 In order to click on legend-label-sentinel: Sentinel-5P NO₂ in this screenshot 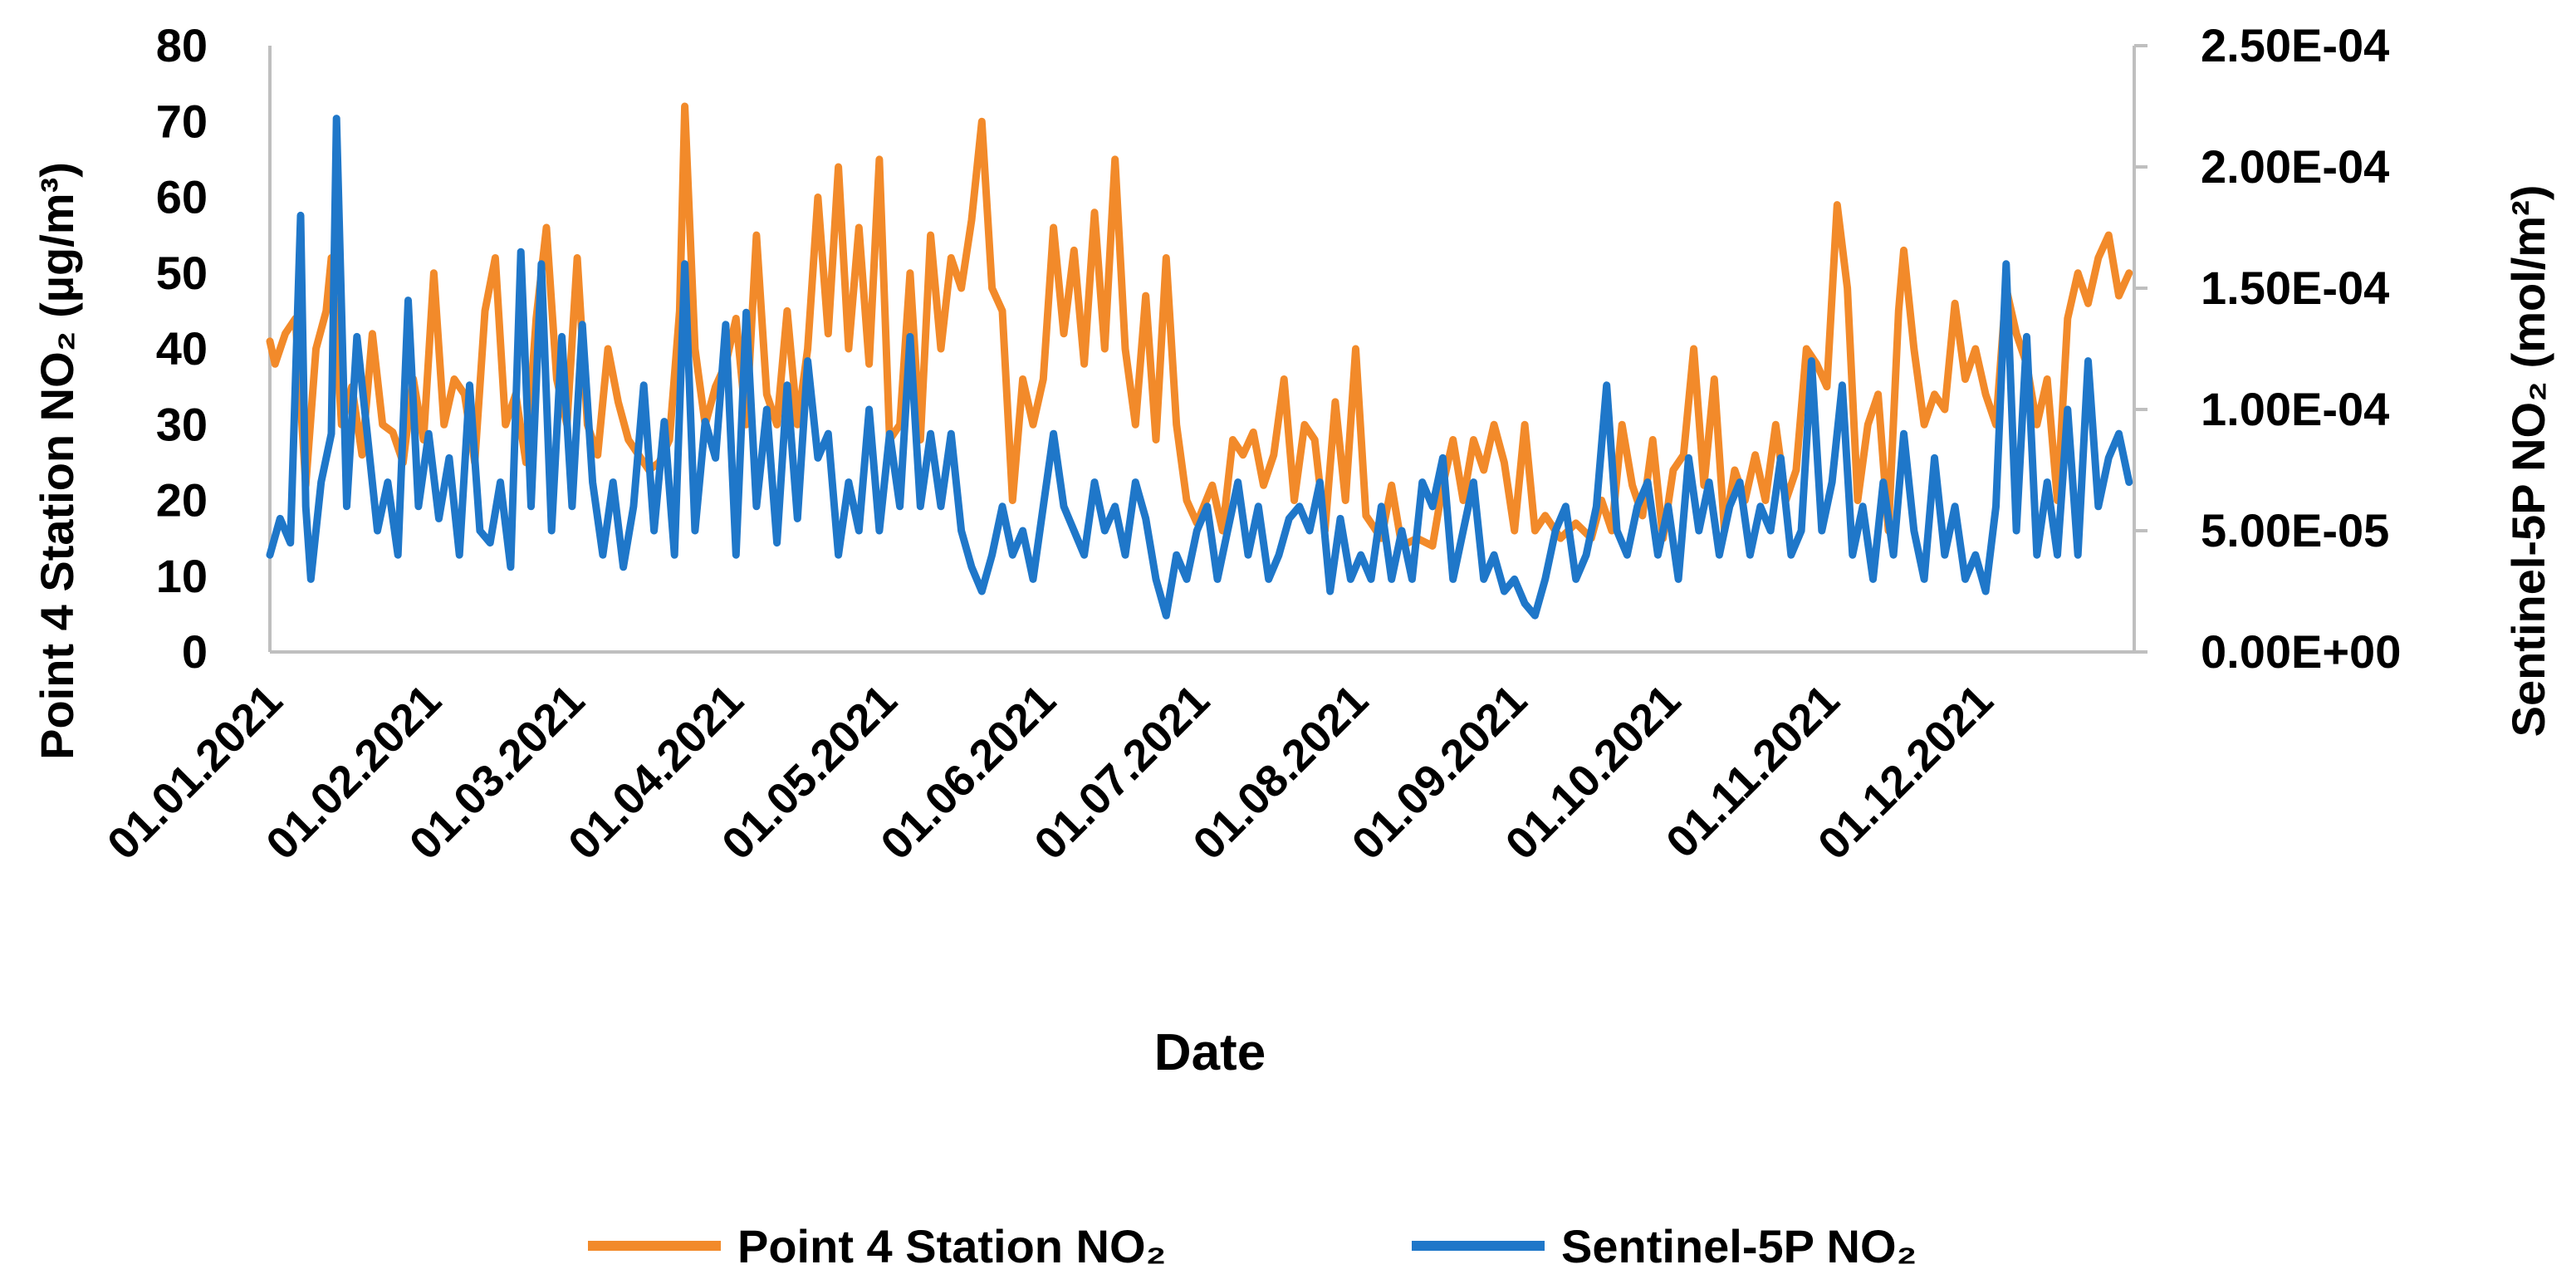, I will do `click(1739, 1246)`.